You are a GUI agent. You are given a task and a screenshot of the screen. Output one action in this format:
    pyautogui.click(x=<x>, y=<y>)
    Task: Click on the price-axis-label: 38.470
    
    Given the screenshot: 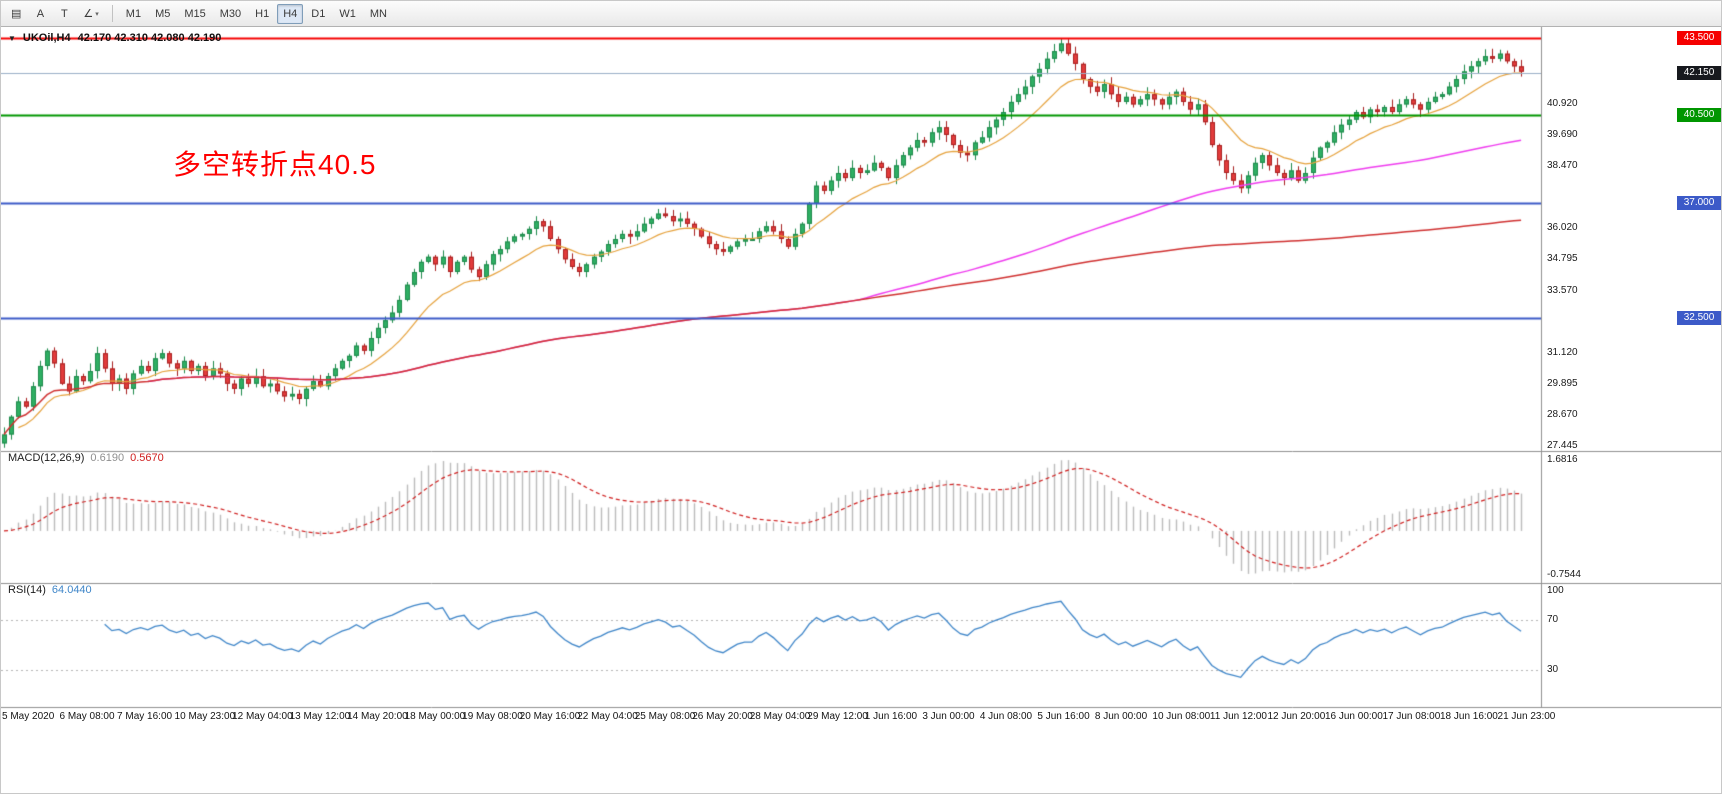 What is the action you would take?
    pyautogui.click(x=1562, y=166)
    